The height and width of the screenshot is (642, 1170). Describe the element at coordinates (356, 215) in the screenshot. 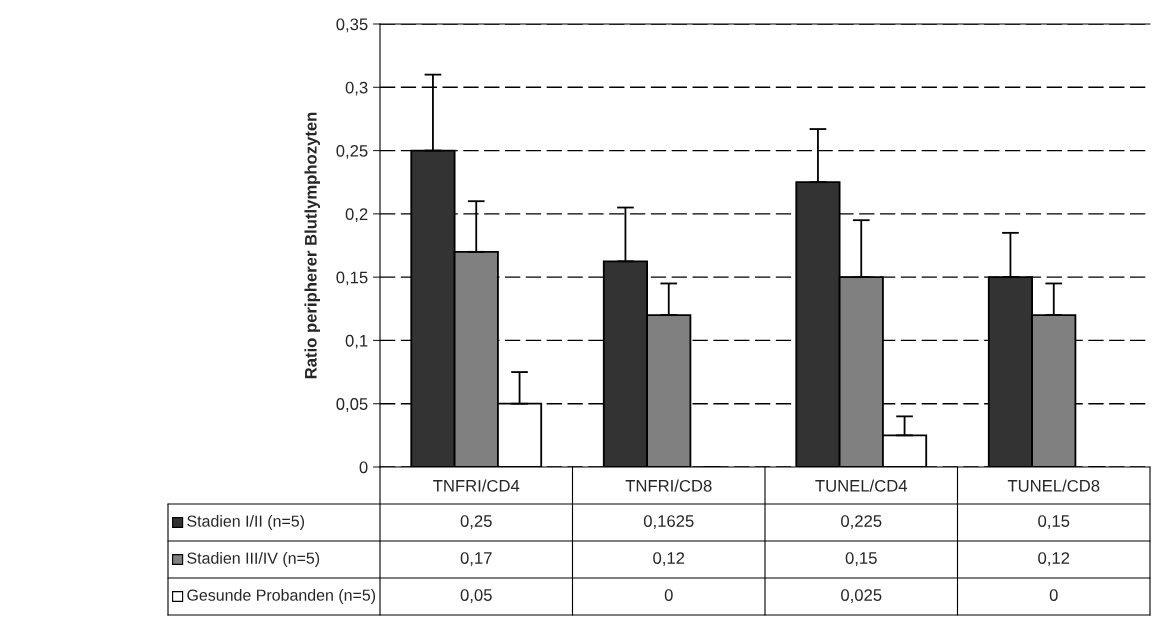

I see `y-tick-label: 0,2` at that location.